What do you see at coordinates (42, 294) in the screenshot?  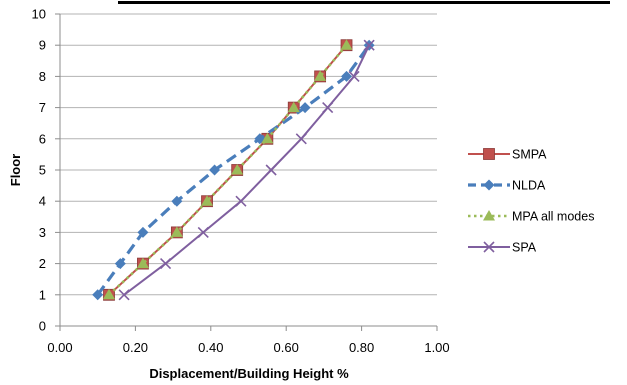 I see `y-tick-label: 1` at bounding box center [42, 294].